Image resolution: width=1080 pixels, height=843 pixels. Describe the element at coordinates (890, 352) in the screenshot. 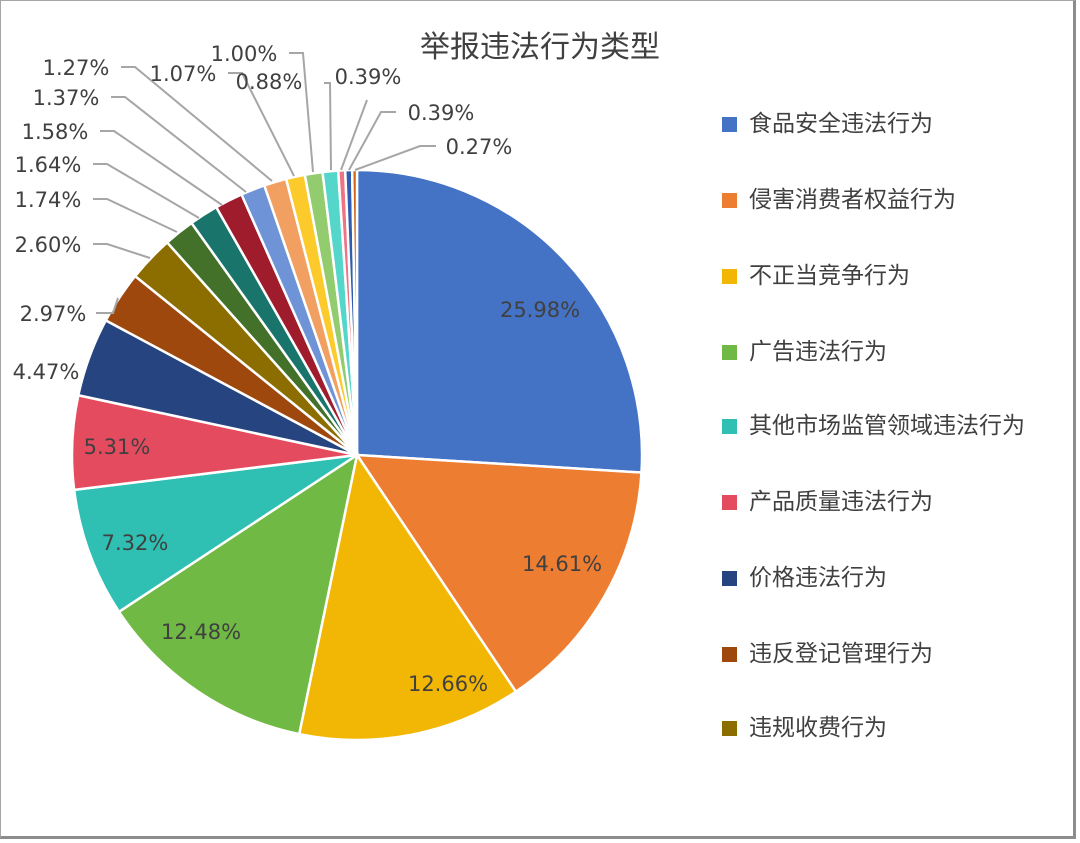

I see `legend-item: 广告违法行为` at that location.